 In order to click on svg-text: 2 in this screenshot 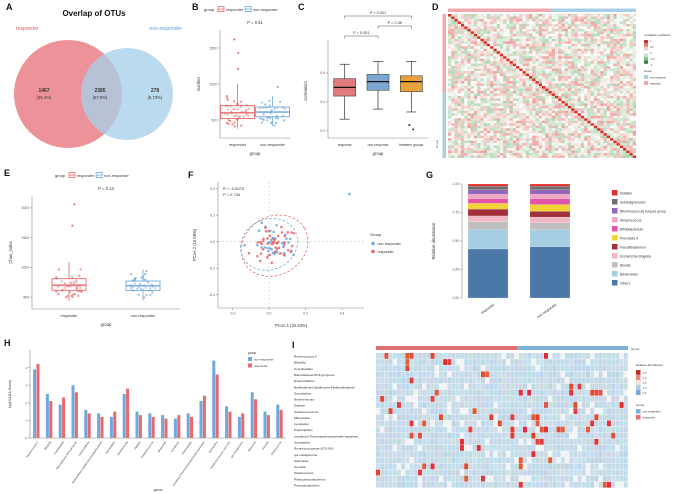, I will do `click(26, 403)`.